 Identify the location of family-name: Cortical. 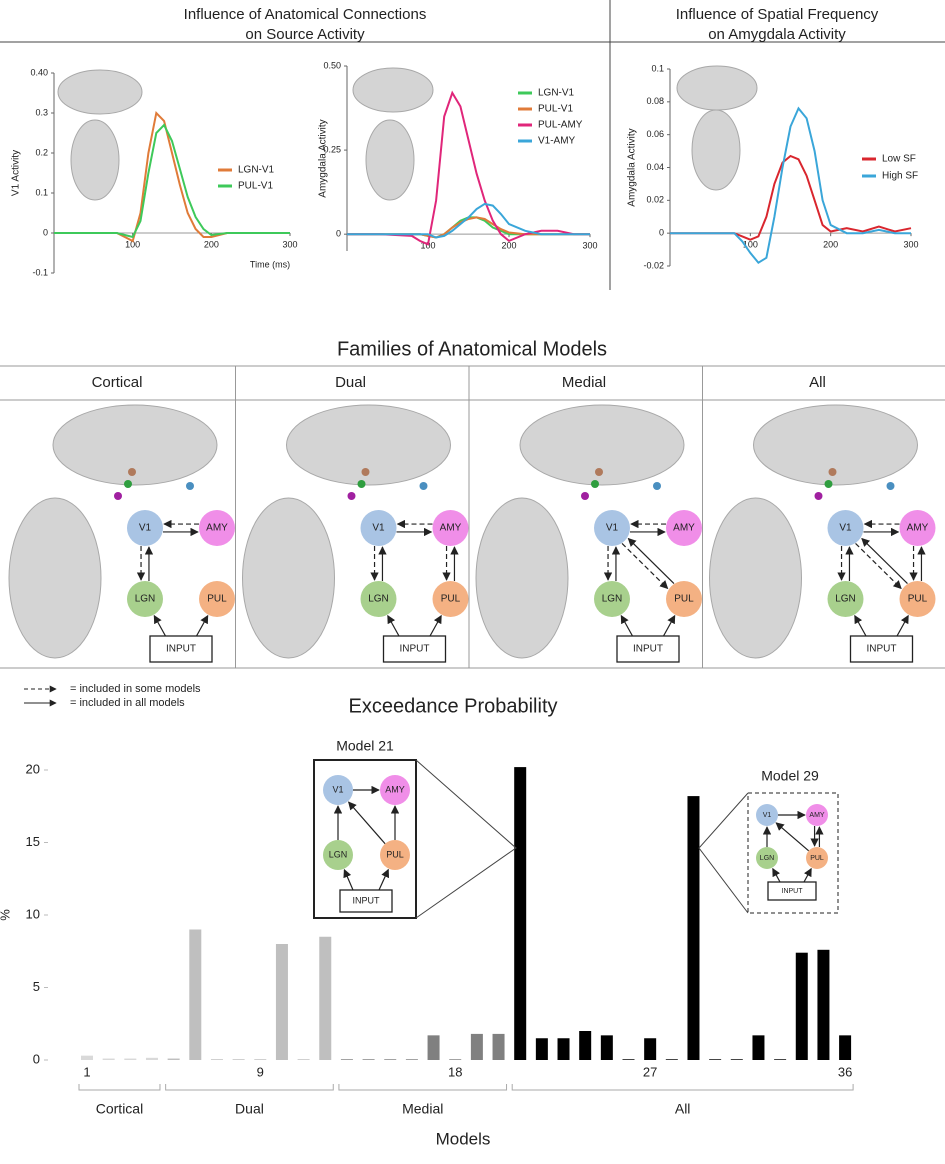
(117, 382).